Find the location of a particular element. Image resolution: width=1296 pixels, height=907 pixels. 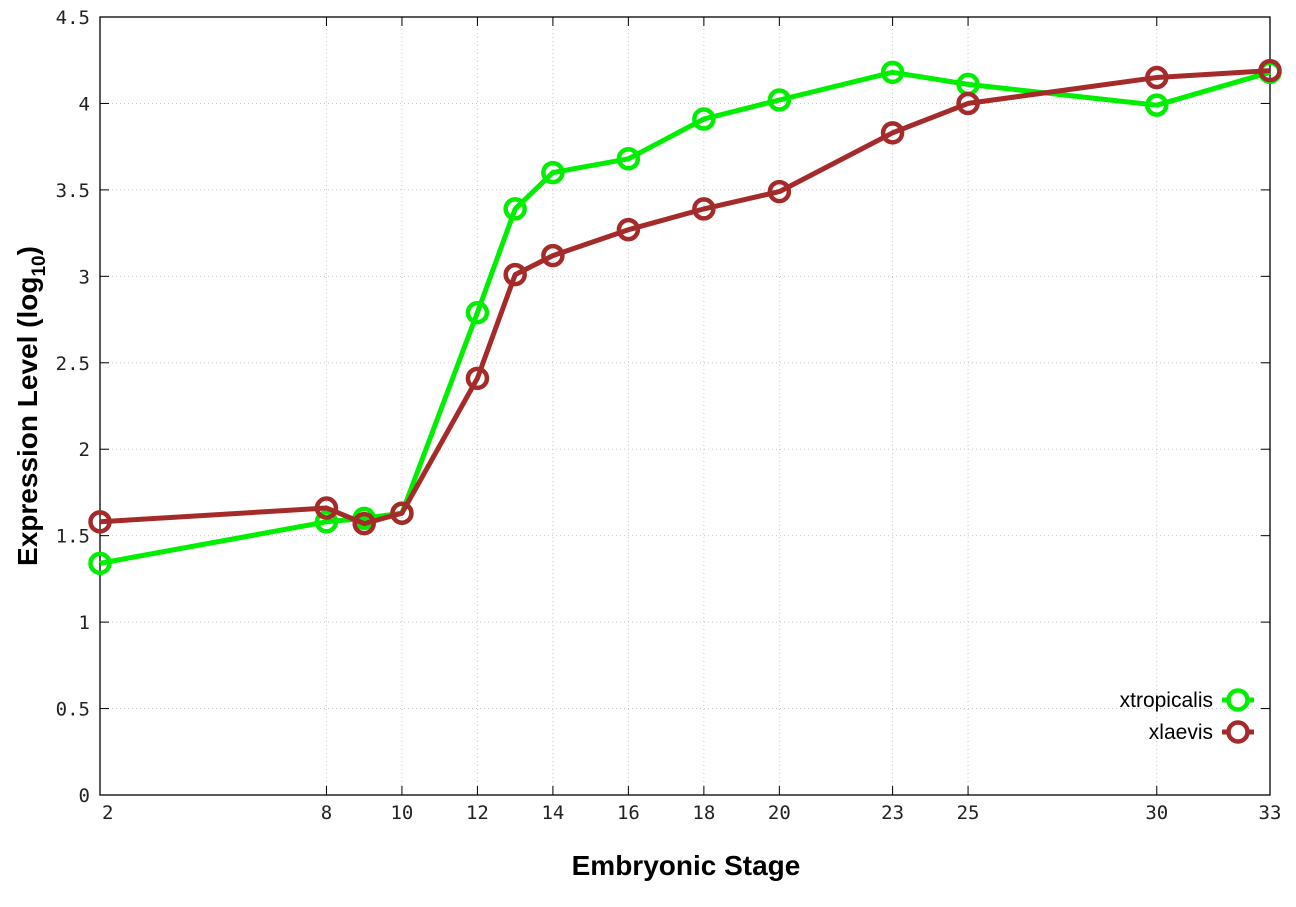

x-axis-title: Embryonic Stage is located at coordinates (686, 865).